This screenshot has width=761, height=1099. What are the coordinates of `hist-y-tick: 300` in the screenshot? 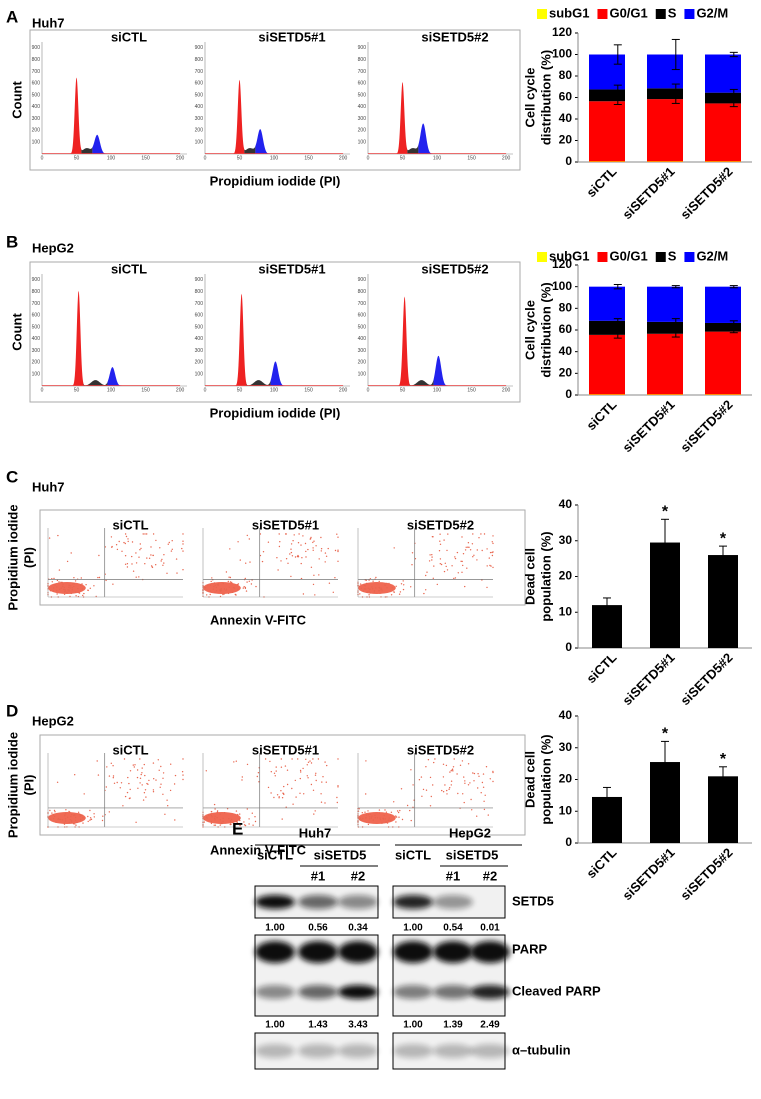 It's located at (36, 351).